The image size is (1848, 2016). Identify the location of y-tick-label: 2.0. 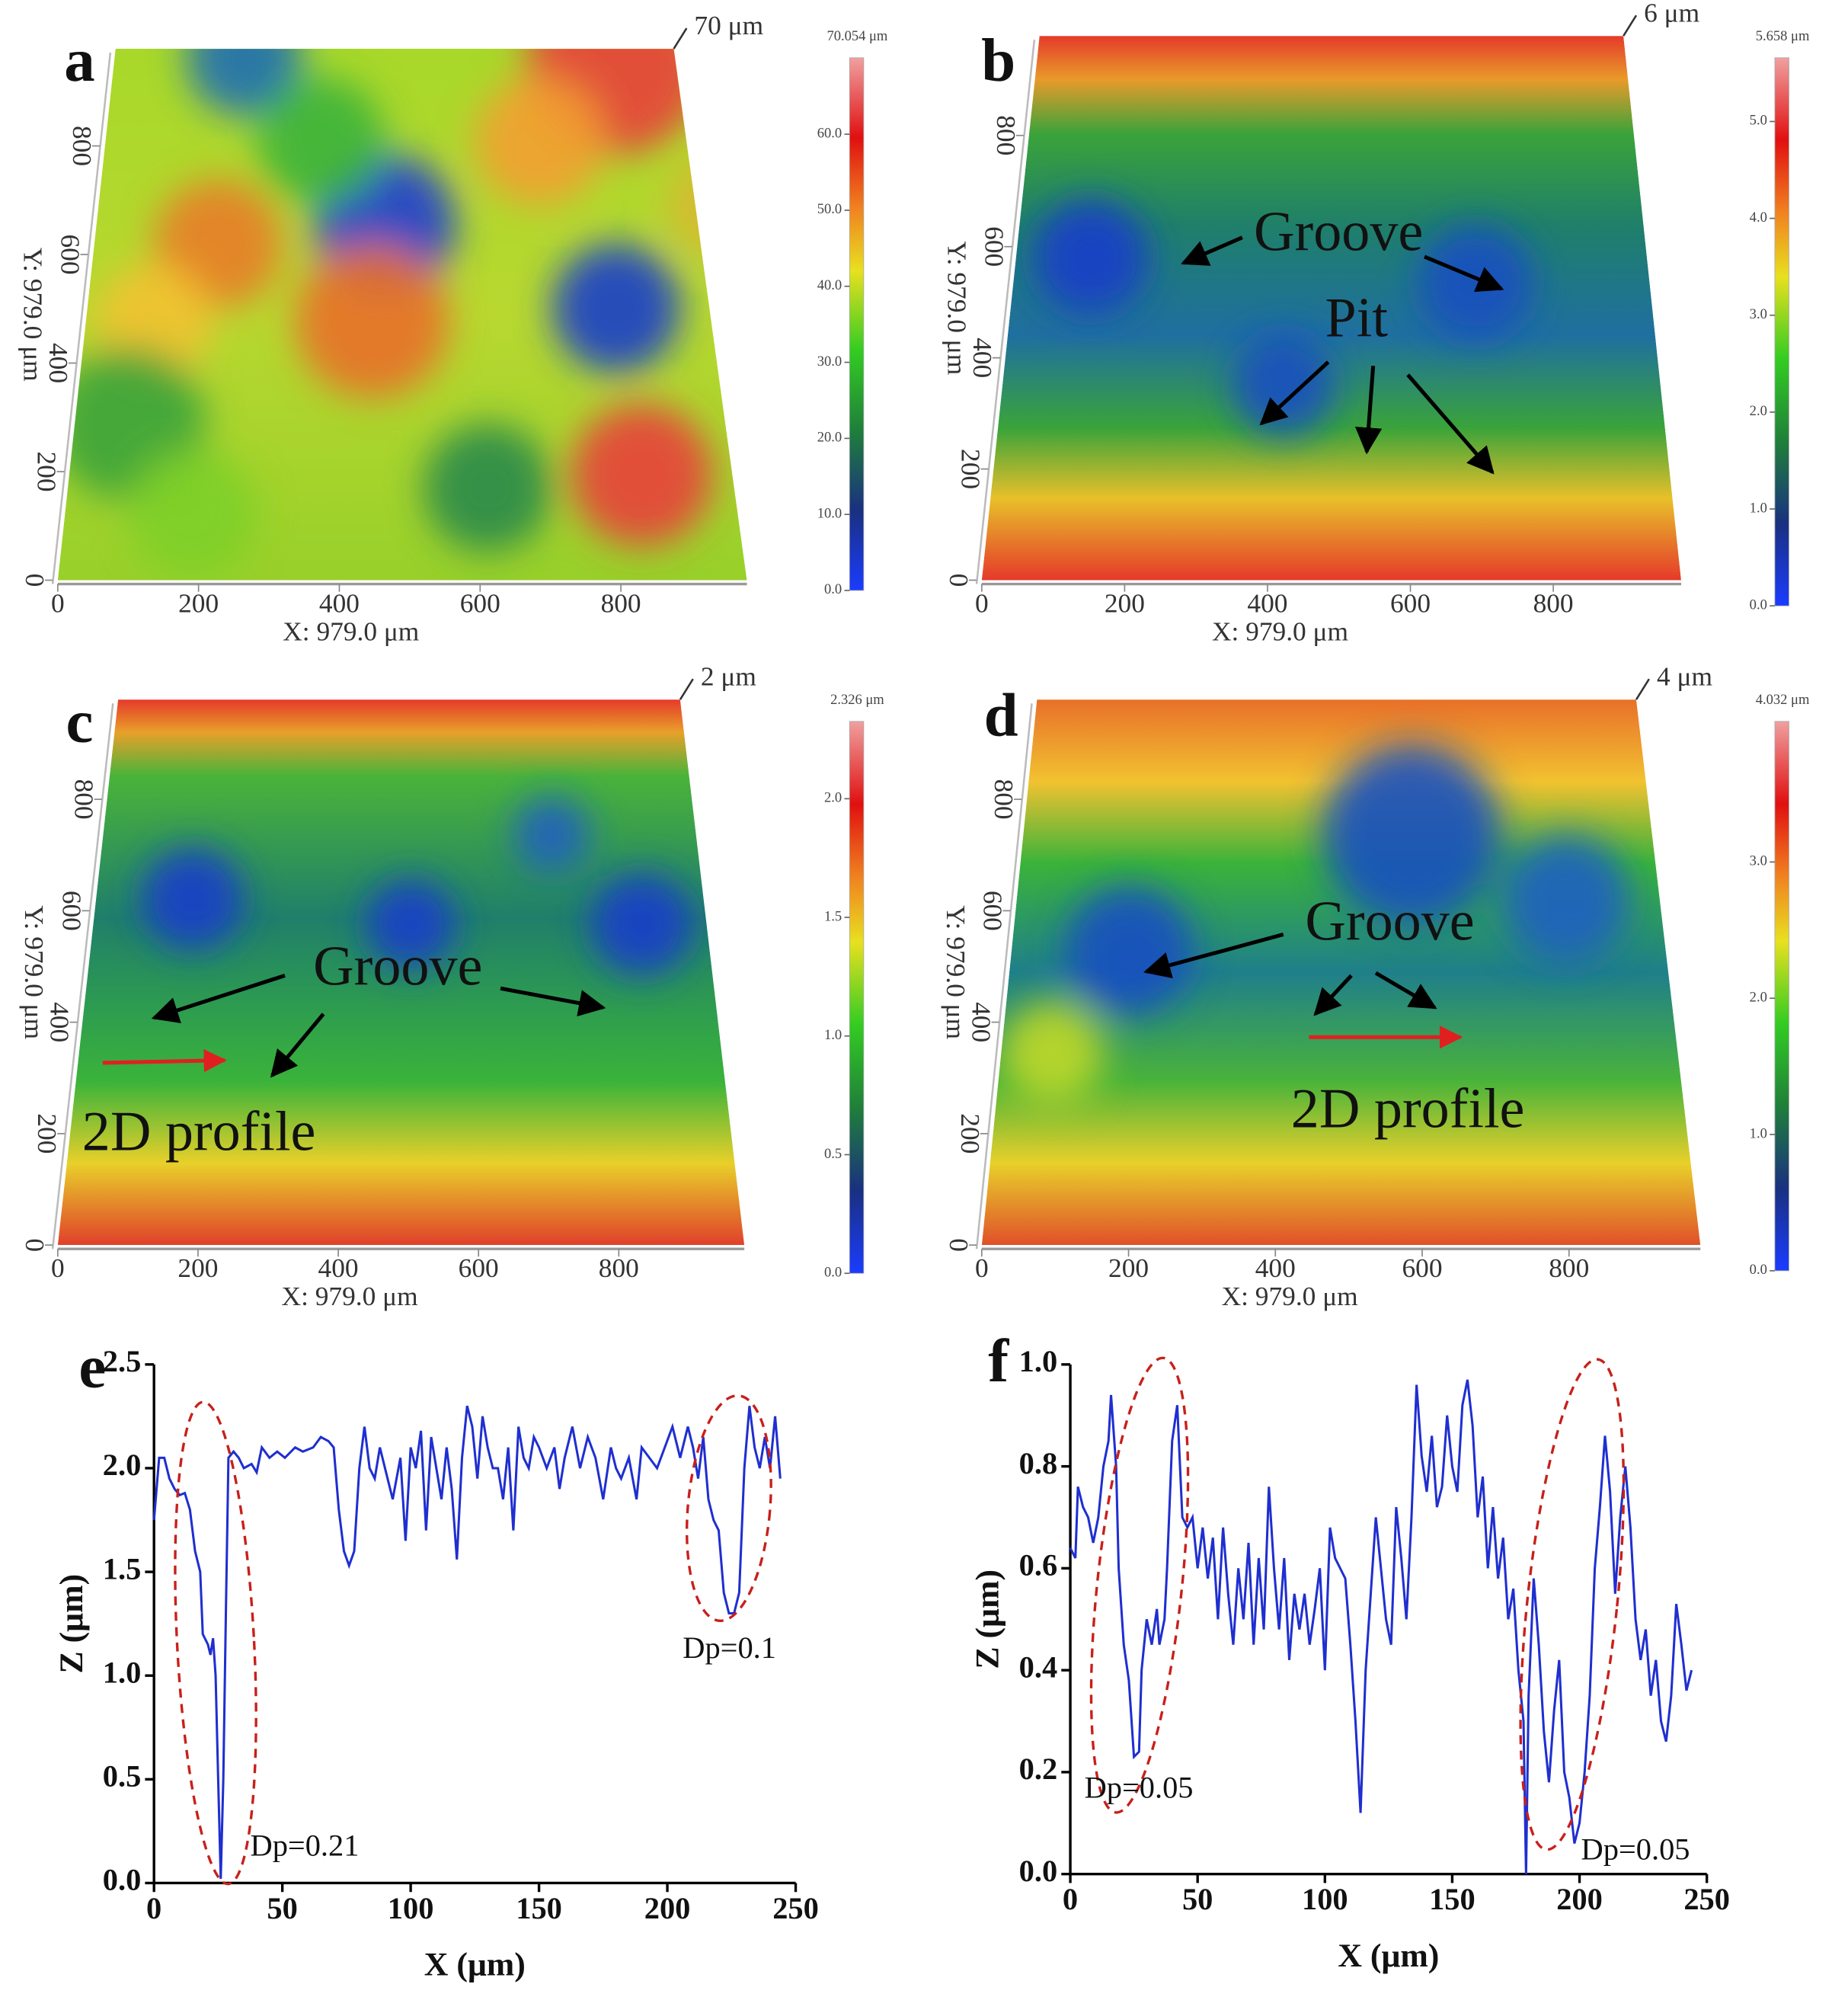
(122, 1465).